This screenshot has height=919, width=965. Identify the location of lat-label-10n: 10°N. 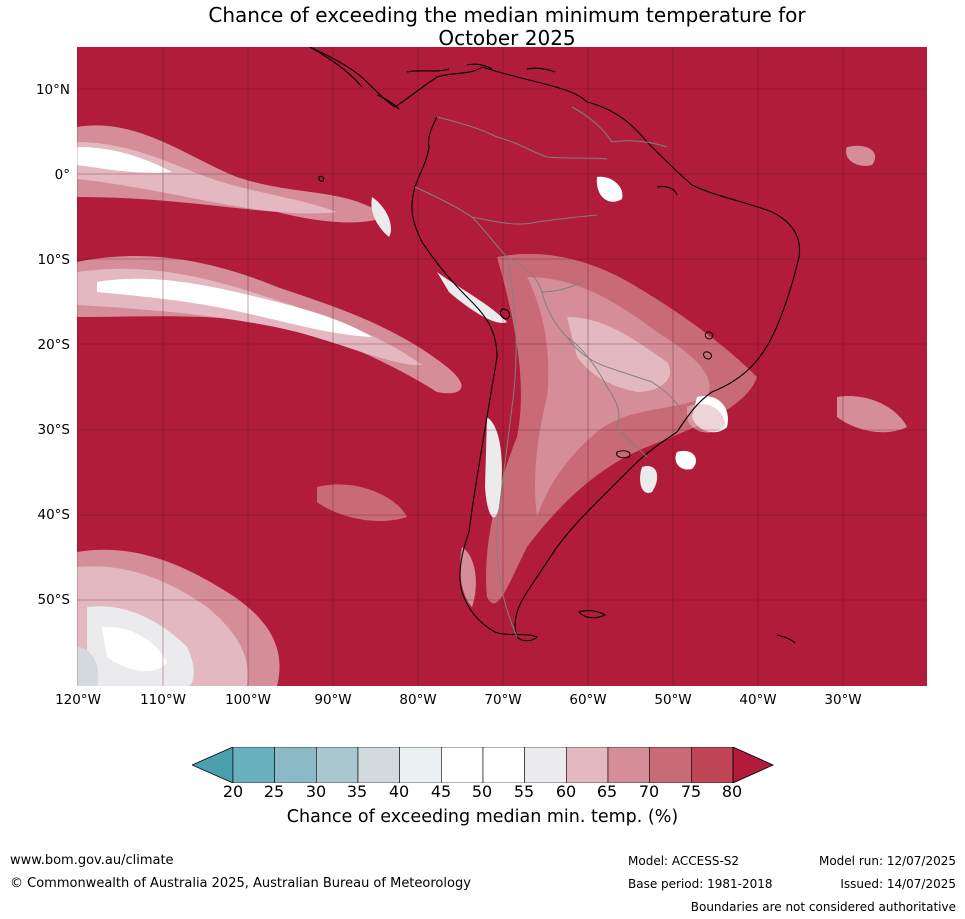
(52, 90).